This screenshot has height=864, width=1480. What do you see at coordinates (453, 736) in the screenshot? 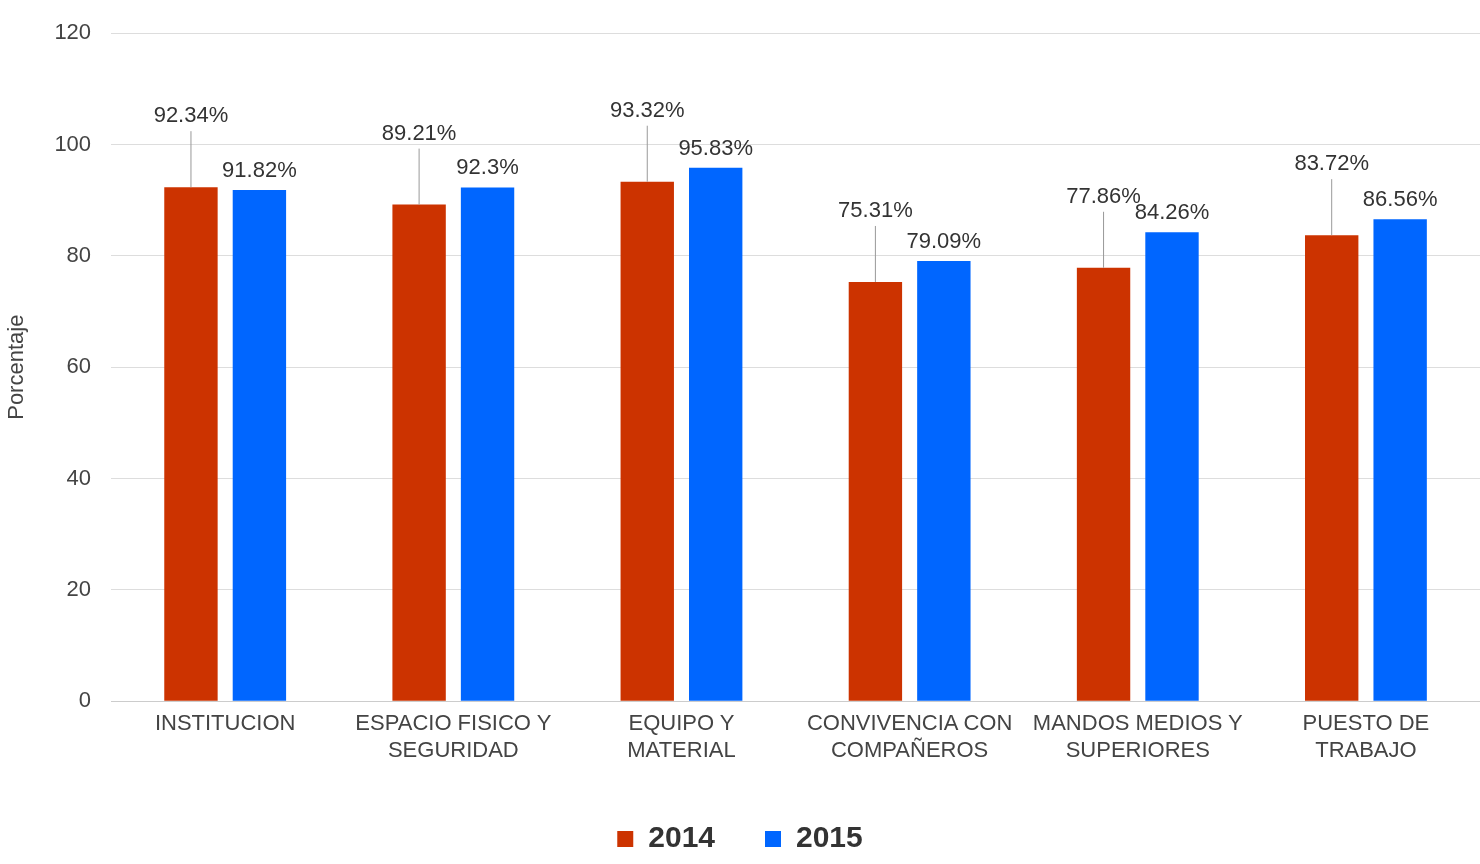
I see `x-tick-label: ESPACIO FISICO Y SEGURIDAD` at bounding box center [453, 736].